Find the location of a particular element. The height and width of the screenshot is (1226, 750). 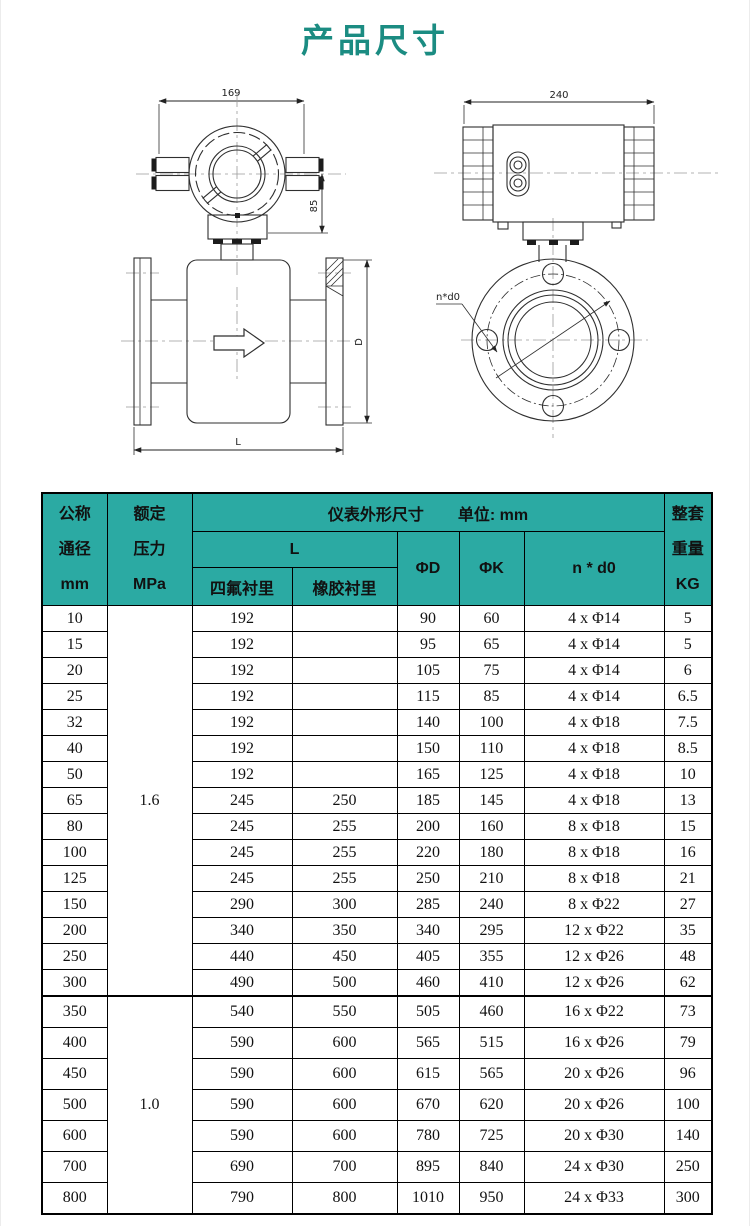

table-row: 450 590 600 615 565 20 x Φ26 96 is located at coordinates (377, 1074).